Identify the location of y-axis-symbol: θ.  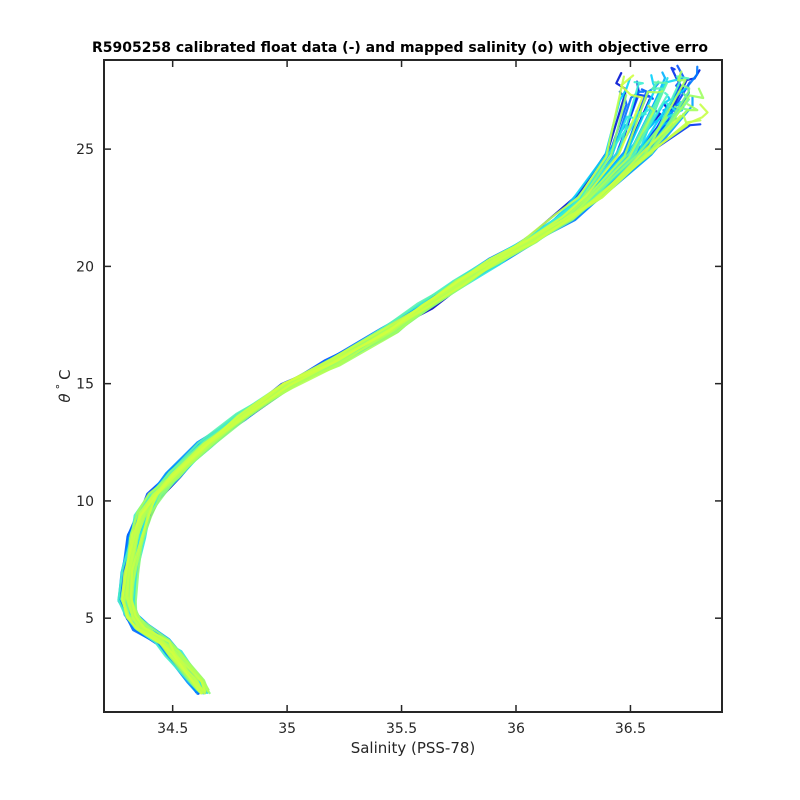
(65, 397).